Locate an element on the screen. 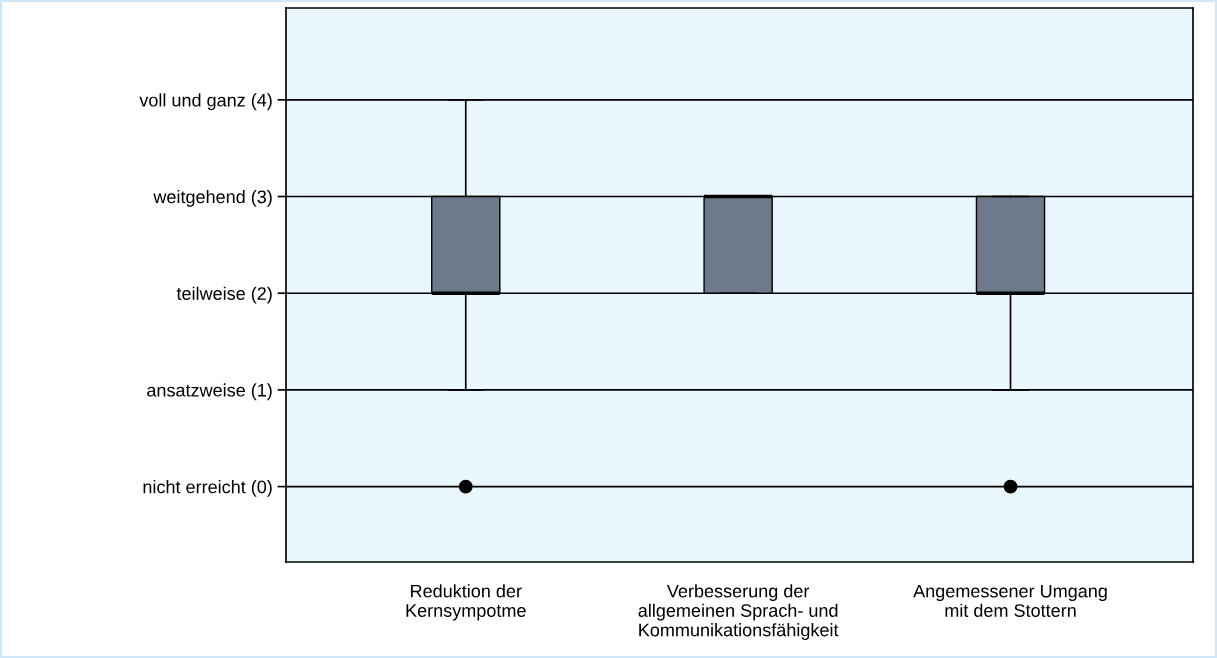 This screenshot has height=658, width=1217. y-tick-label: ansatzweise (1) is located at coordinates (209, 392).